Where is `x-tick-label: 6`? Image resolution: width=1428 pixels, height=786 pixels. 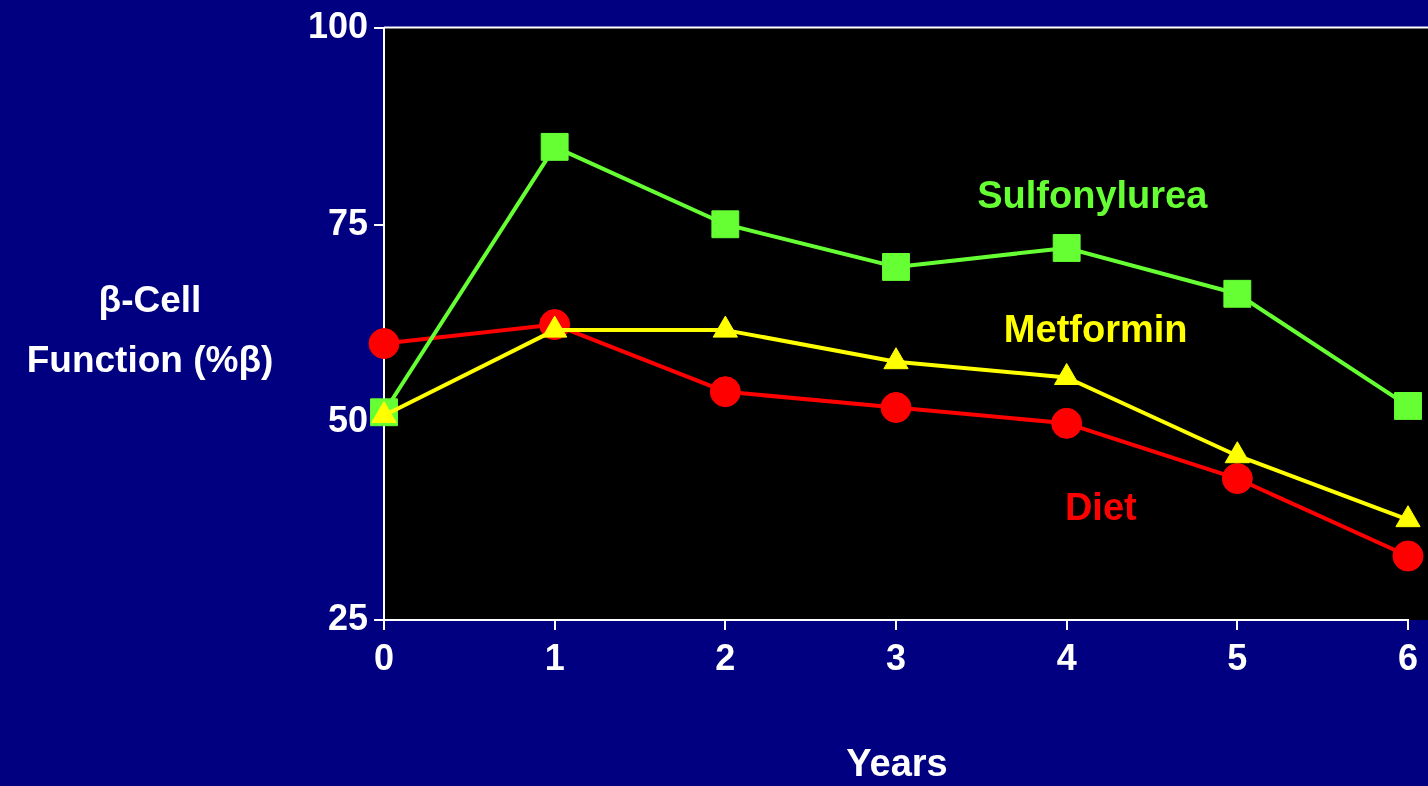
x-tick-label: 6 is located at coordinates (1408, 657).